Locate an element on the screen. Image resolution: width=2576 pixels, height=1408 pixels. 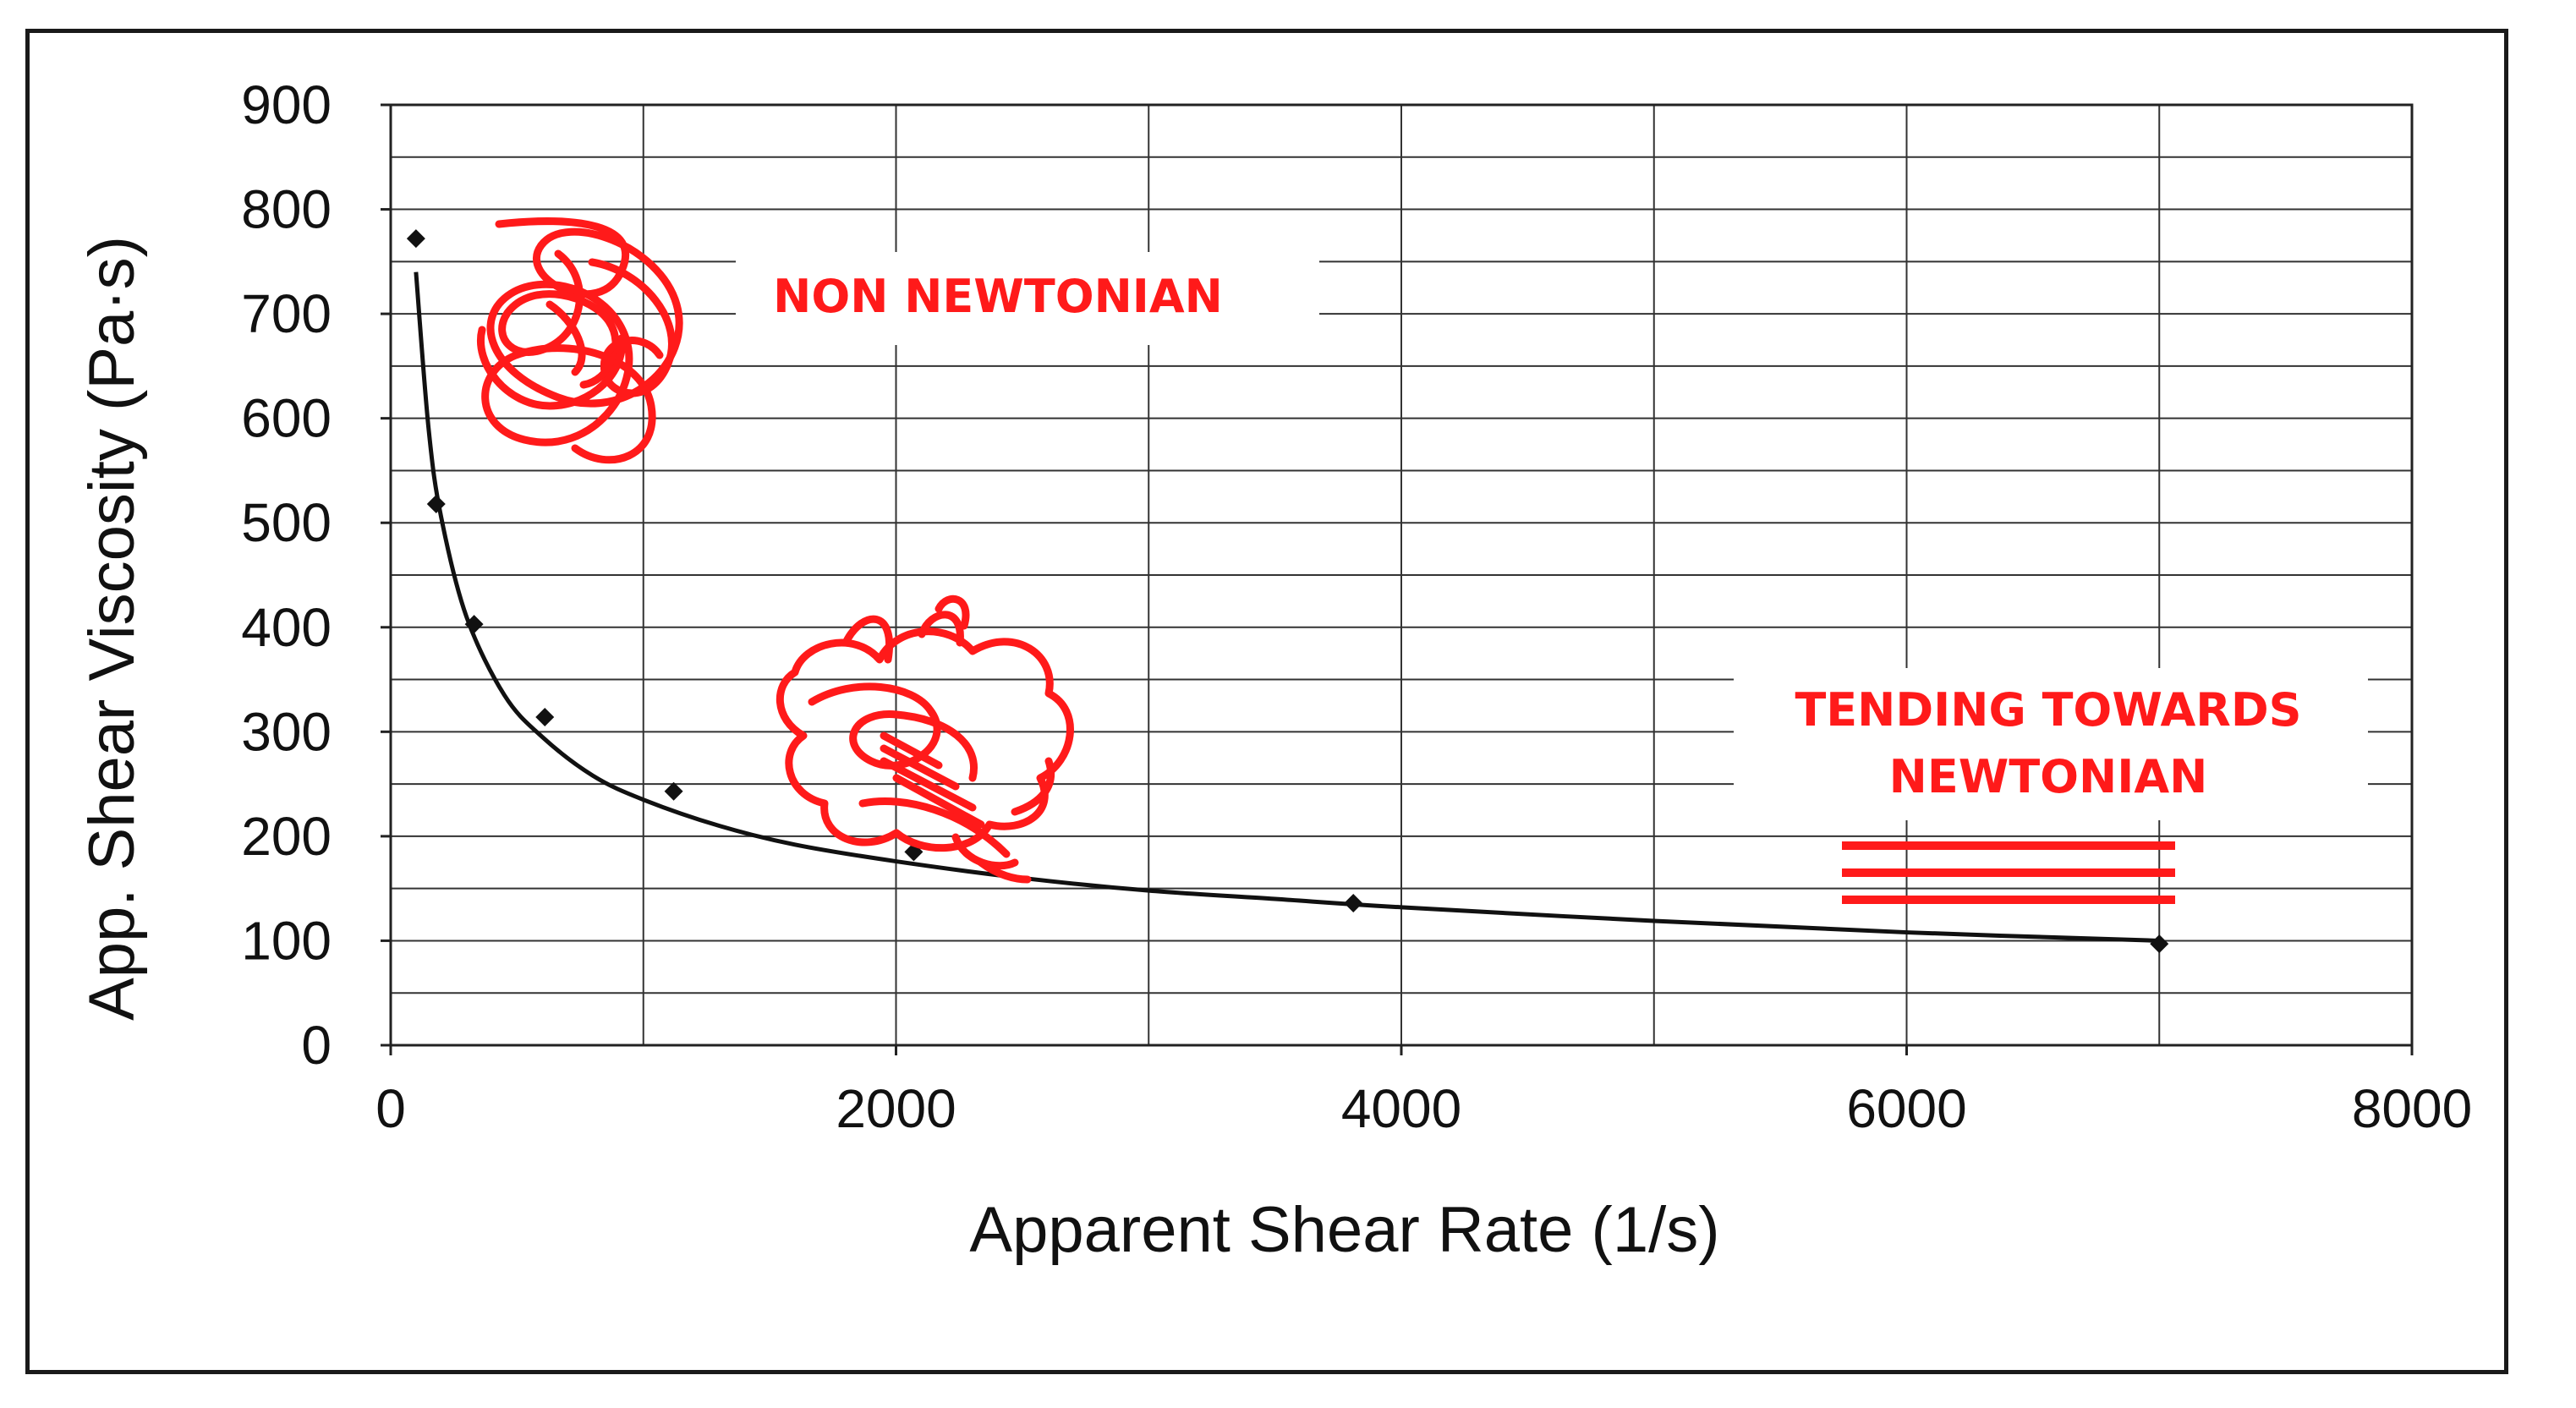
non-newtonian-label-bg is located at coordinates (1027, 298).